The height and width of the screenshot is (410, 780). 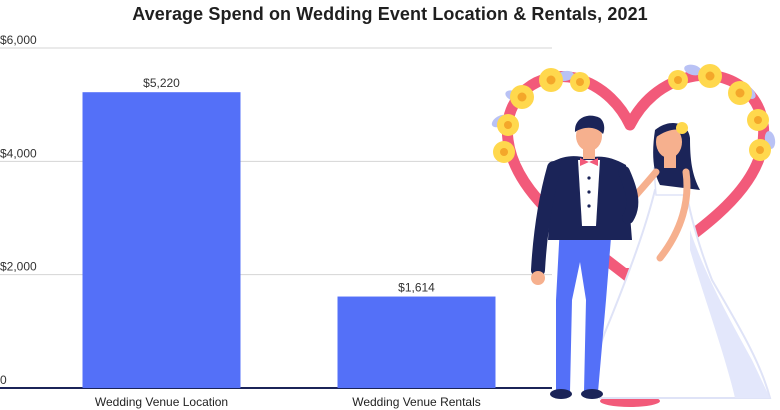 What do you see at coordinates (730, 314) in the screenshot?
I see `bride-dress-shade` at bounding box center [730, 314].